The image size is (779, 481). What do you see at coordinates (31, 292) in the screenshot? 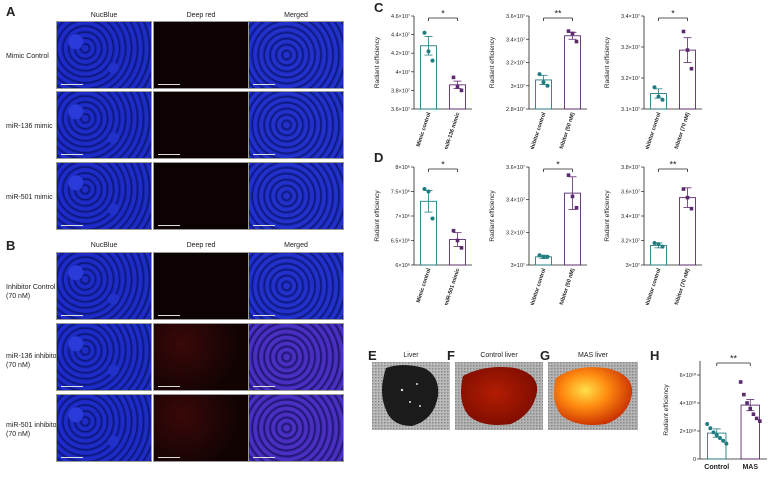
I see `row-label-inhibitor-control: Inhibitor Control (70 nM)` at bounding box center [31, 292].